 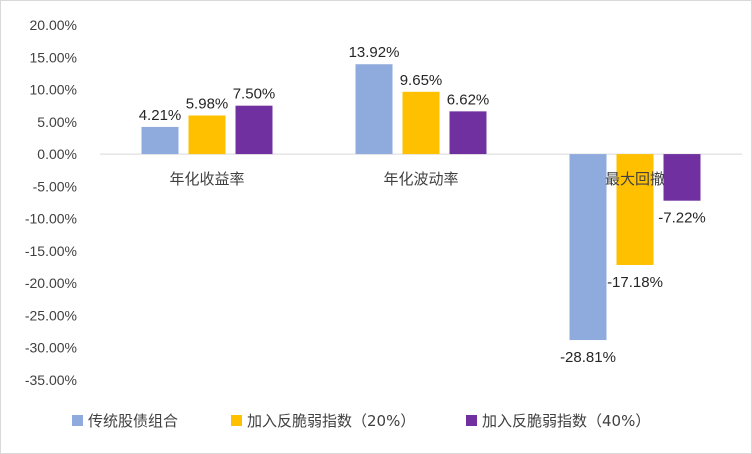 What do you see at coordinates (51, 219) in the screenshot?
I see `y-tick-label: -10.00%` at bounding box center [51, 219].